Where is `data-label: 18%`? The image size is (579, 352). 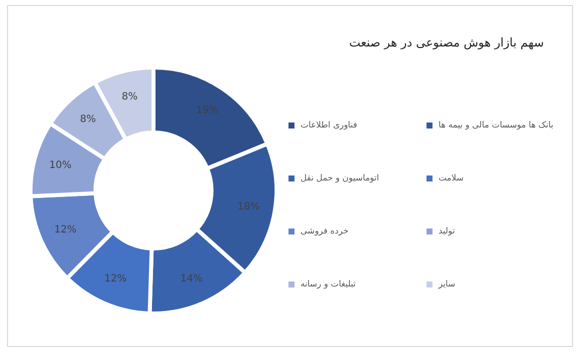 data-label: 18% is located at coordinates (248, 206).